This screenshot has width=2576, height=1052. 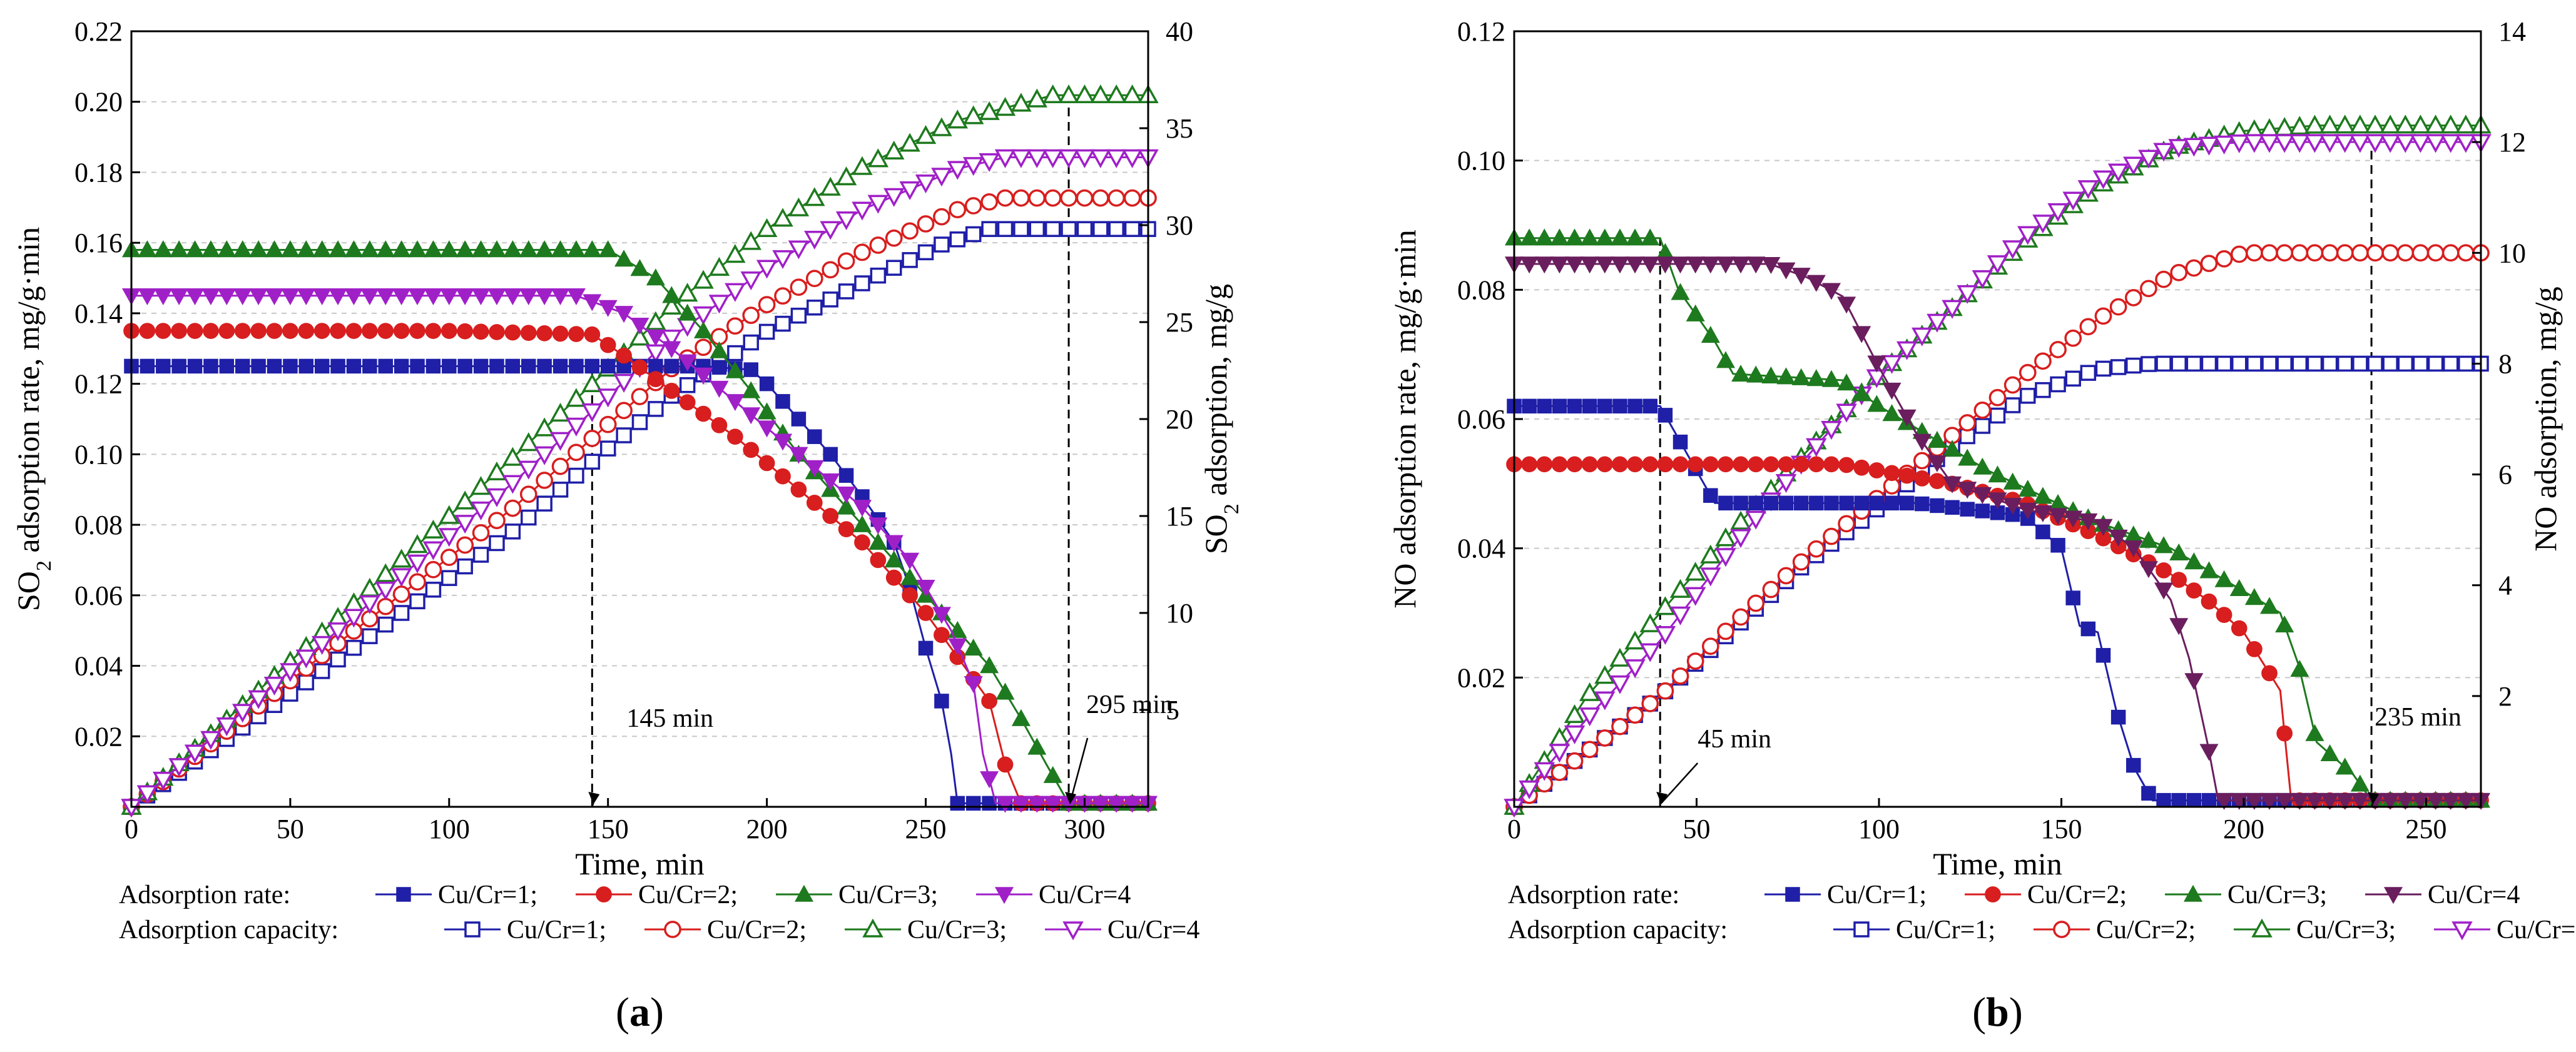 What do you see at coordinates (1481, 290) in the screenshot?
I see `y-tick-label: 0.08` at bounding box center [1481, 290].